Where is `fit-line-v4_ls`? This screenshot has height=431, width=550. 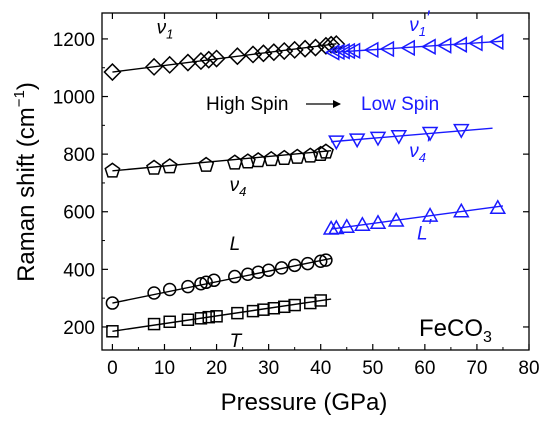
fit-line-v4_ls is located at coordinates (412, 135).